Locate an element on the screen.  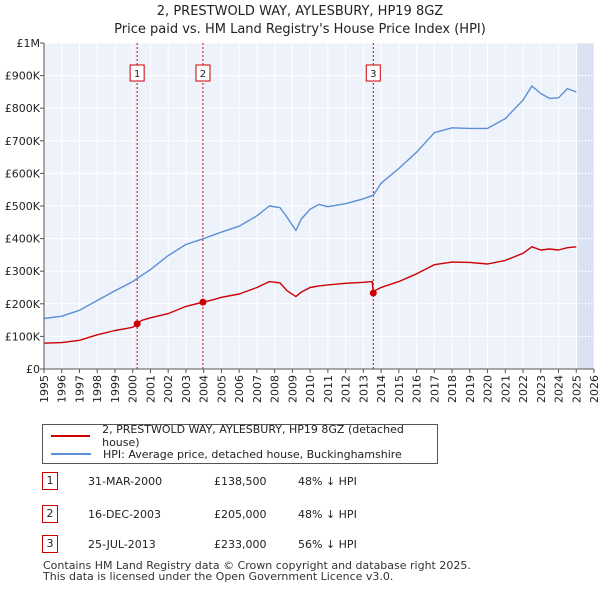
x-tick-label: 1998 is located at coordinates (97, 389).